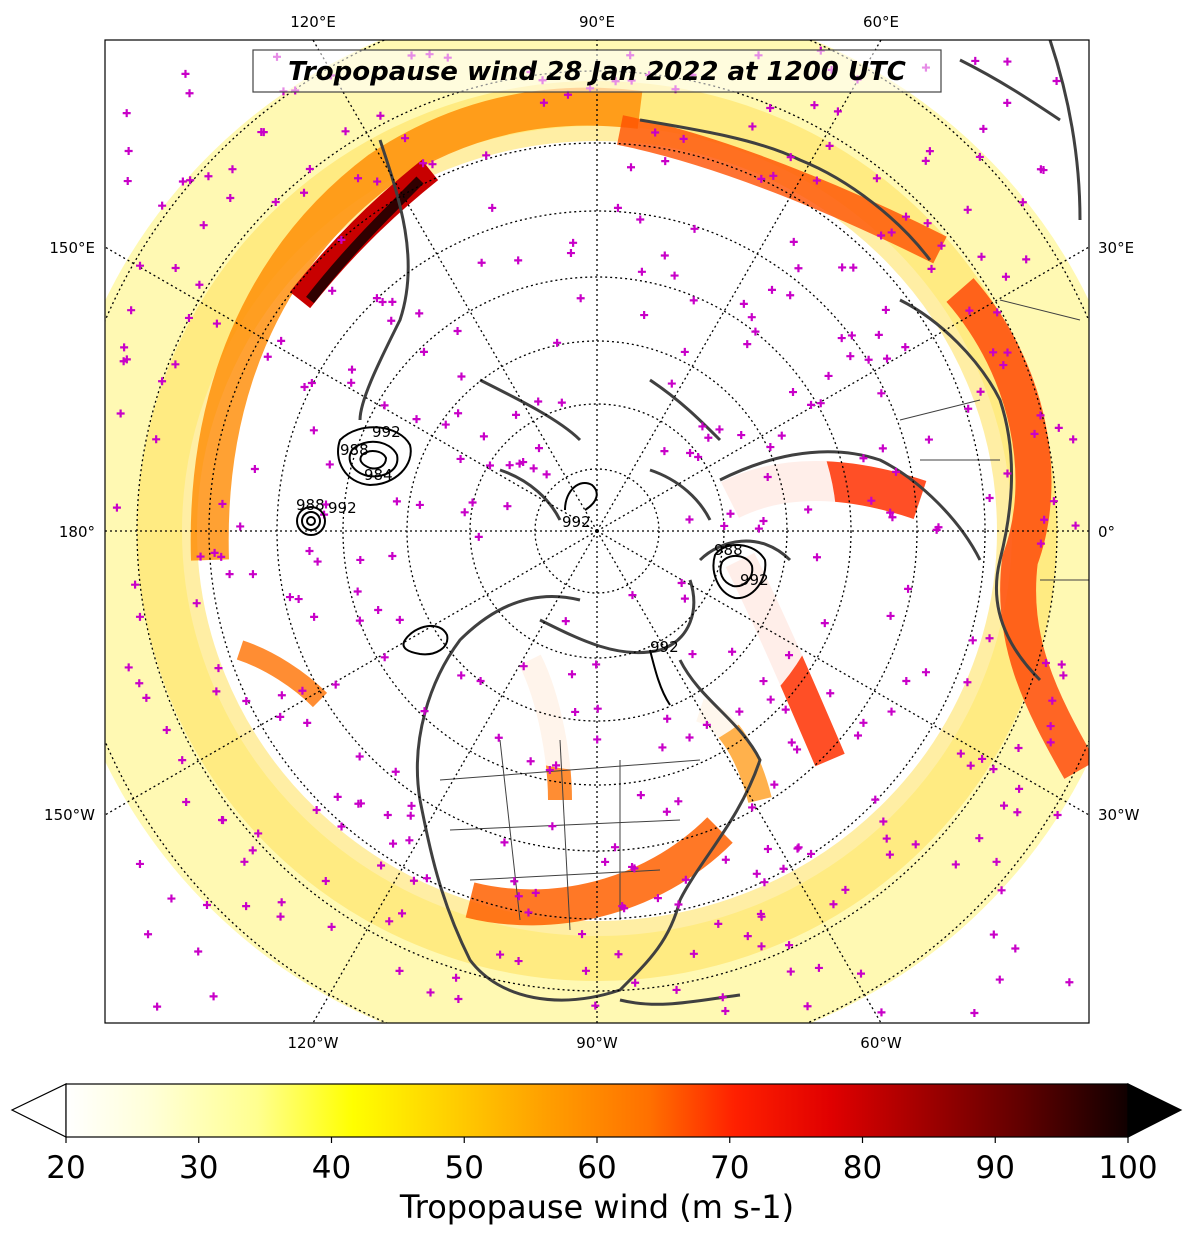 The width and height of the screenshot is (1192, 1238). What do you see at coordinates (881, 22) in the screenshot?
I see `lon-label-top: 60°E` at bounding box center [881, 22].